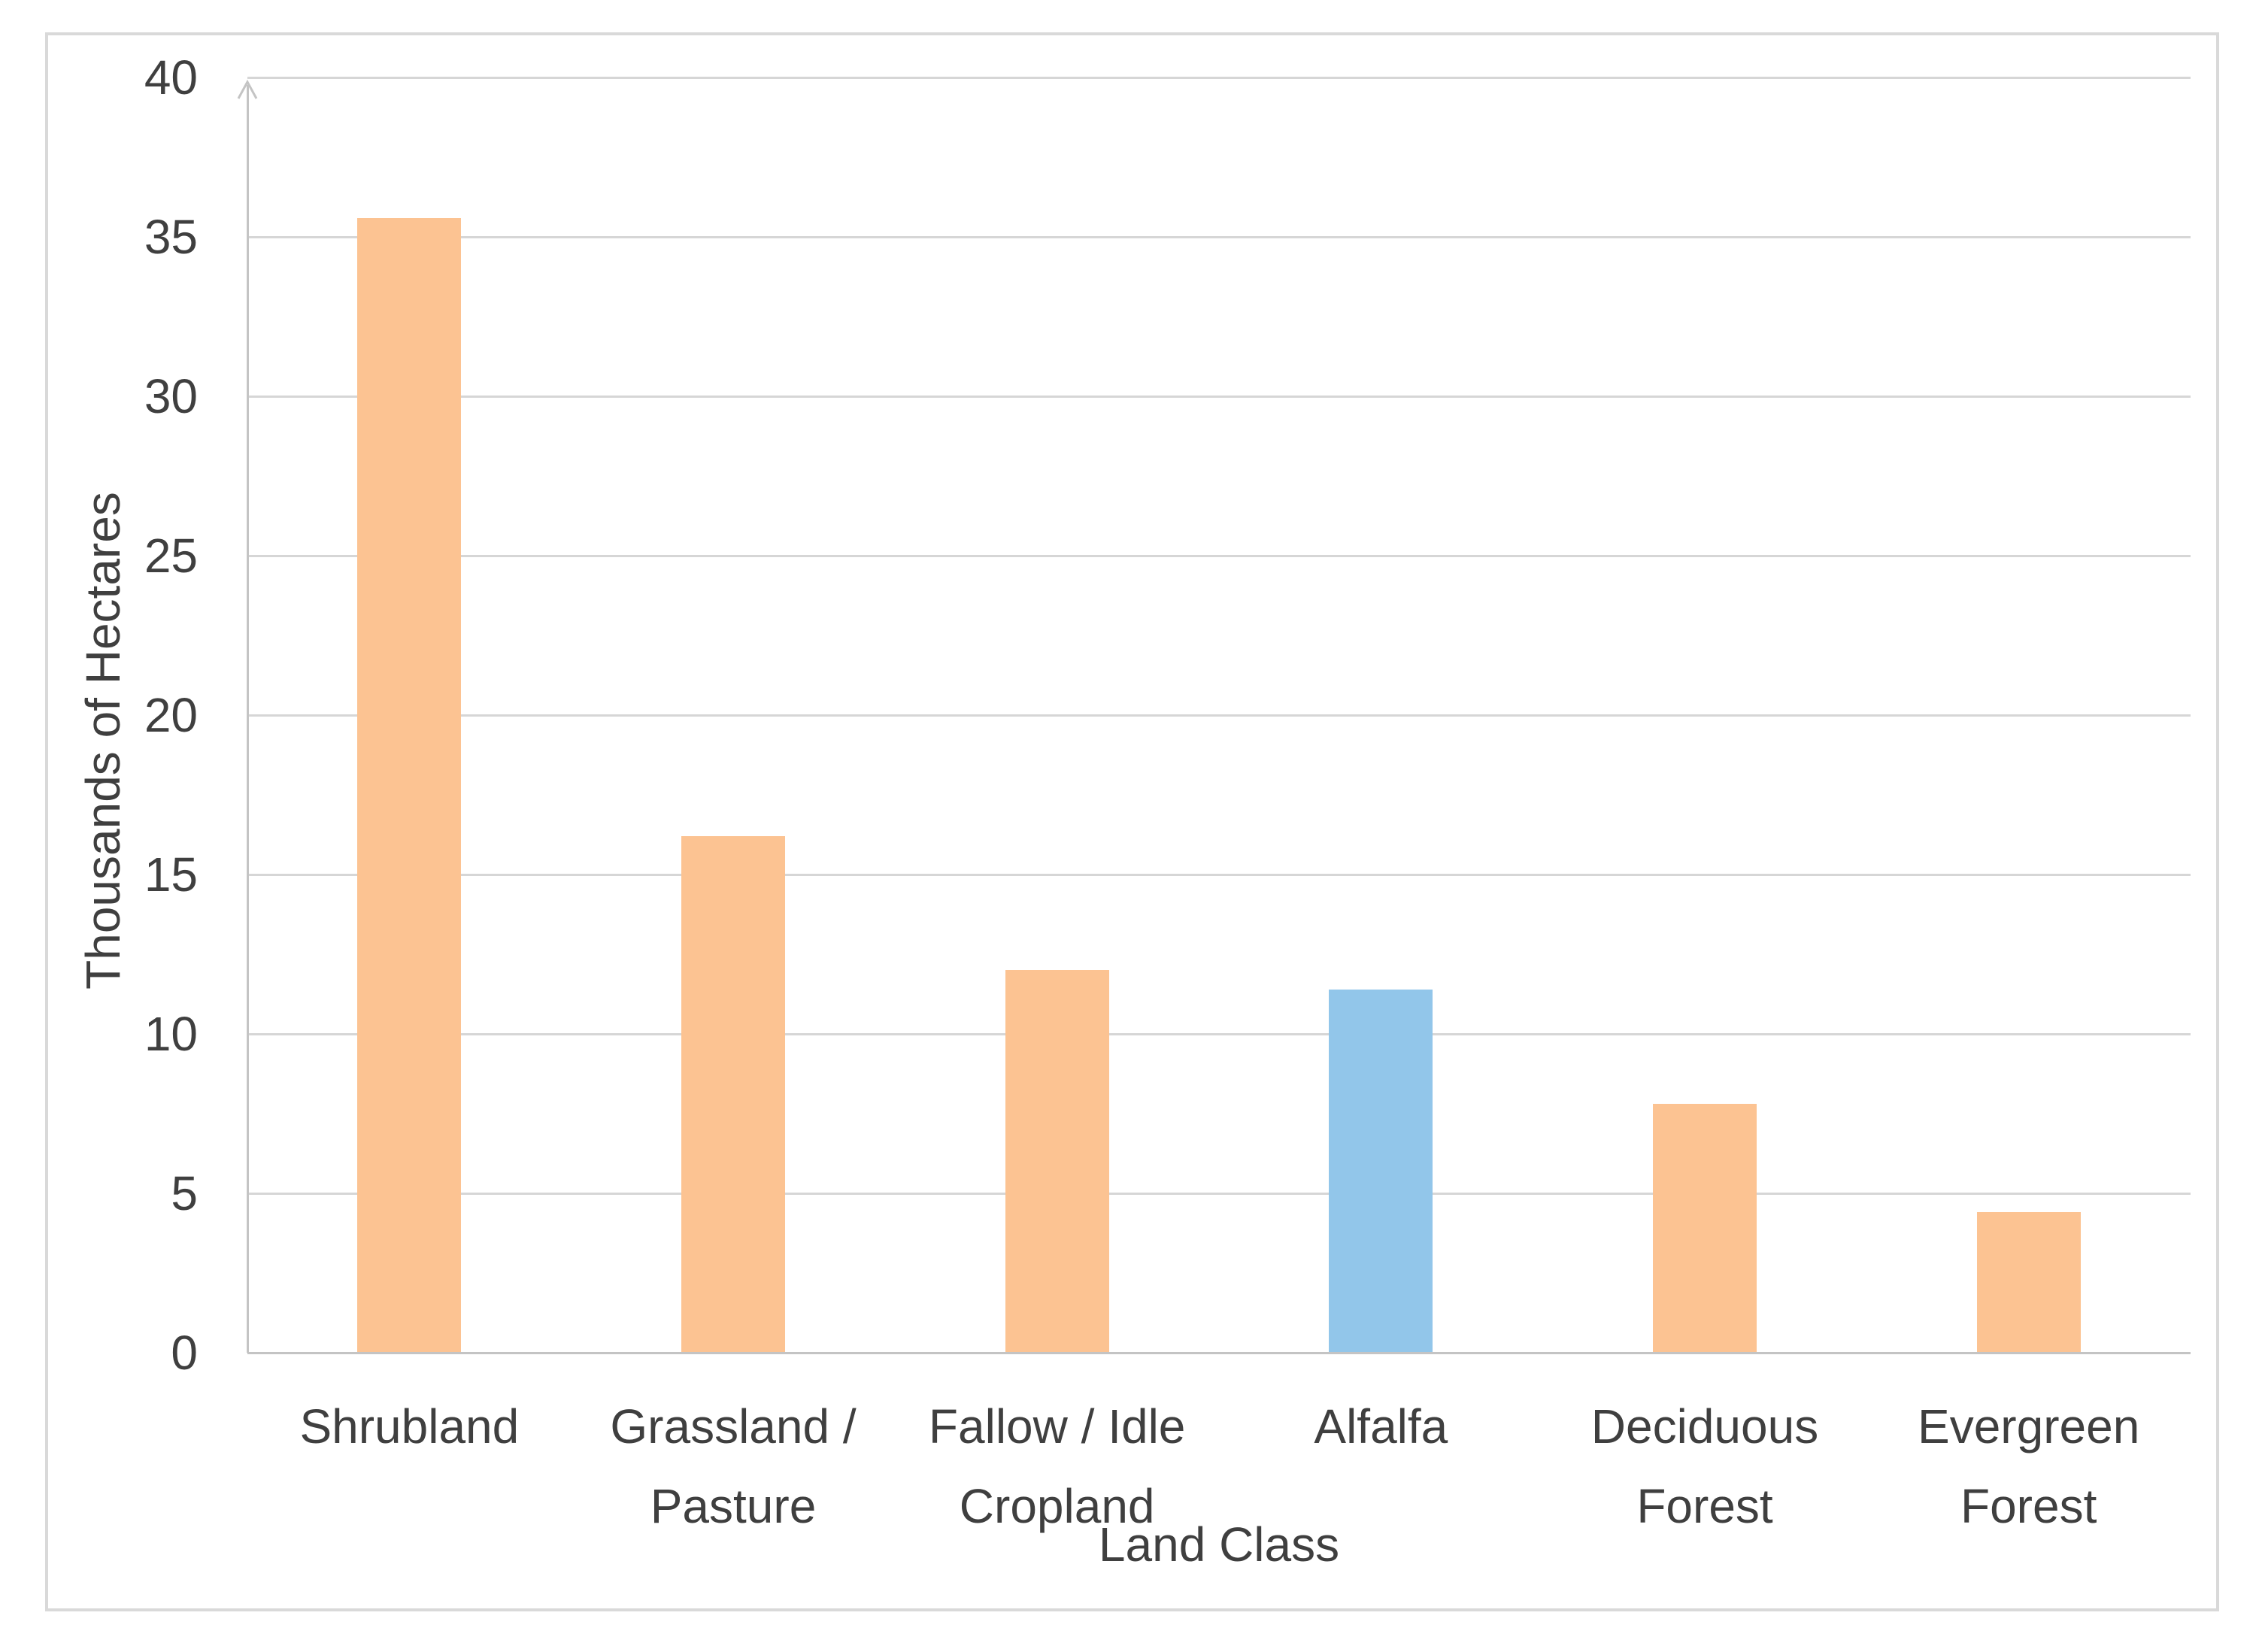 This screenshot has width=2259, height=1652. Describe the element at coordinates (171, 715) in the screenshot. I see `y-tick-label-20: 20` at that location.